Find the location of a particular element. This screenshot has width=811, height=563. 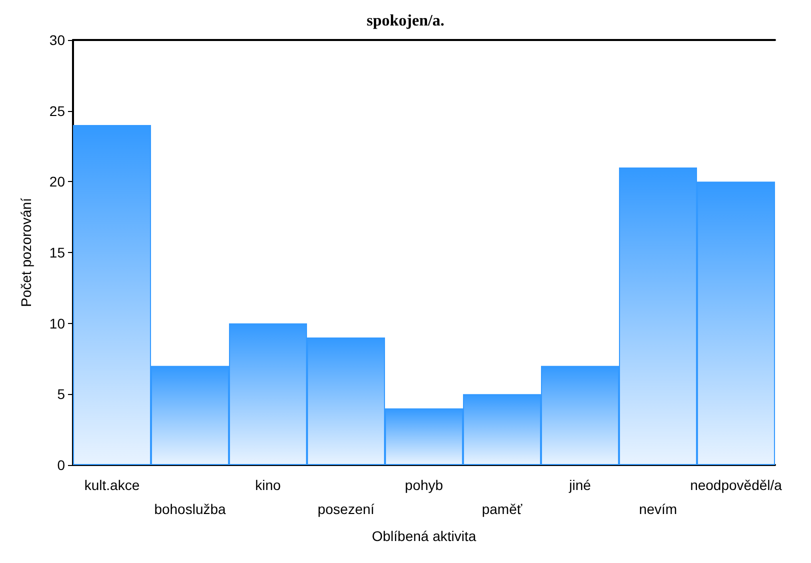

x-tick-label: paměť is located at coordinates (502, 509).